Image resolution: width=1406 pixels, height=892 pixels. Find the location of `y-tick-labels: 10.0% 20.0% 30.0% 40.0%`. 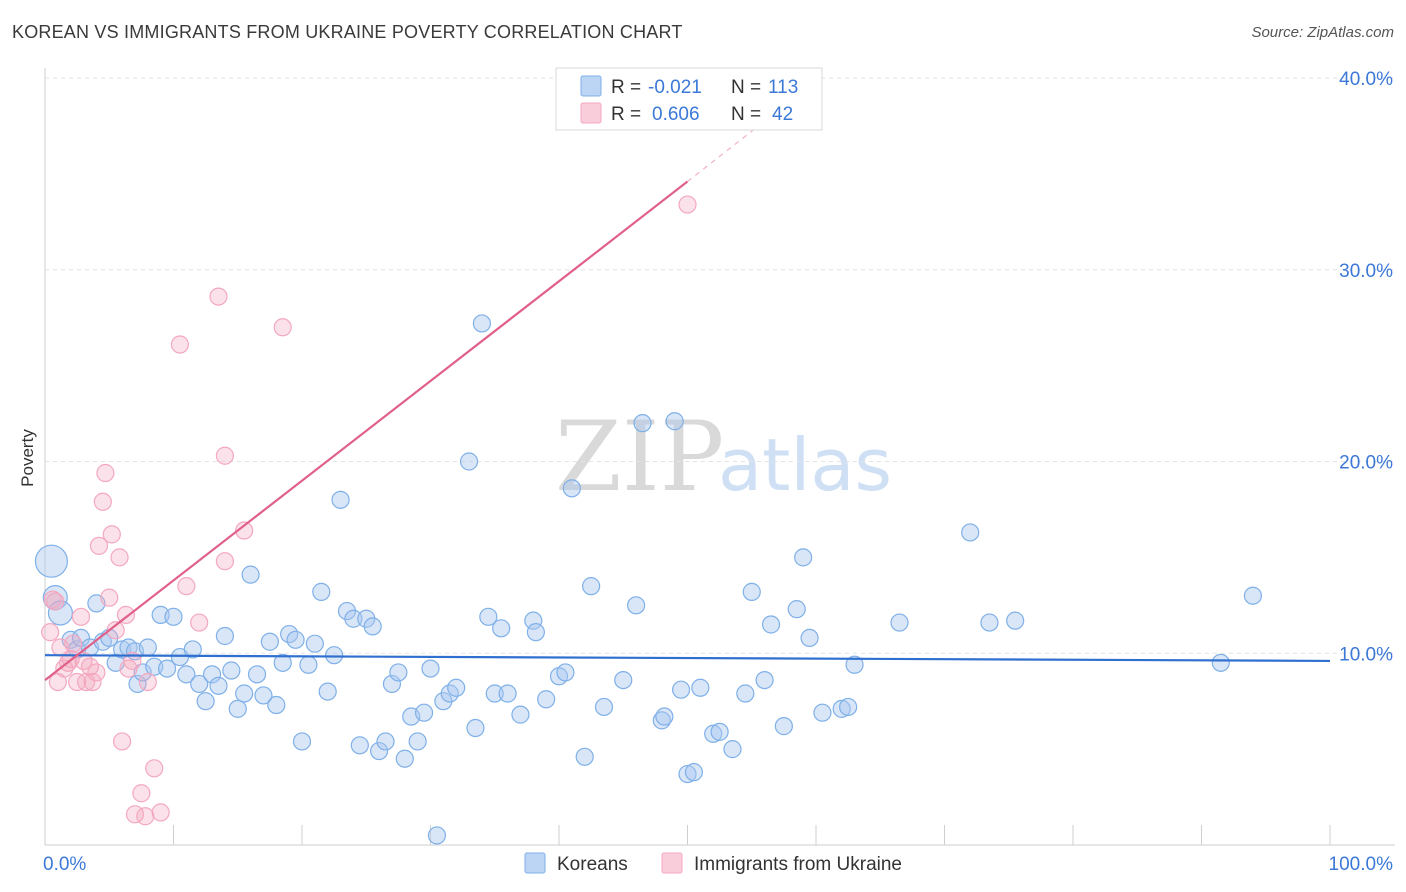

y-tick-labels: 10.0% 20.0% 30.0% 40.0% is located at coordinates (1366, 367).